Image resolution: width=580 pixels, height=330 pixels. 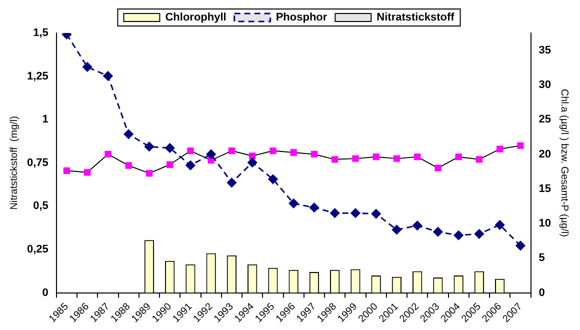 What do you see at coordinates (545, 188) in the screenshot?
I see `y2-tick-label: 15` at bounding box center [545, 188].